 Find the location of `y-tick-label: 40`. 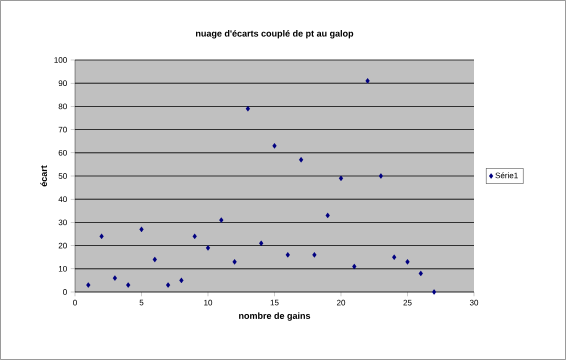

y-tick-label: 40 is located at coordinates (62, 199).